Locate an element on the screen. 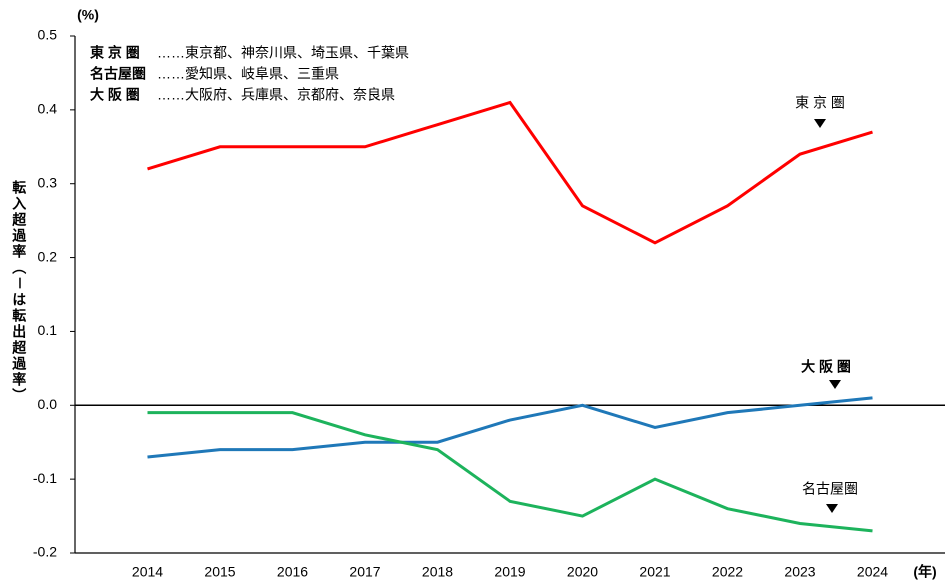 The image size is (945, 581). x-tick-label: 2018 is located at coordinates (437, 572).